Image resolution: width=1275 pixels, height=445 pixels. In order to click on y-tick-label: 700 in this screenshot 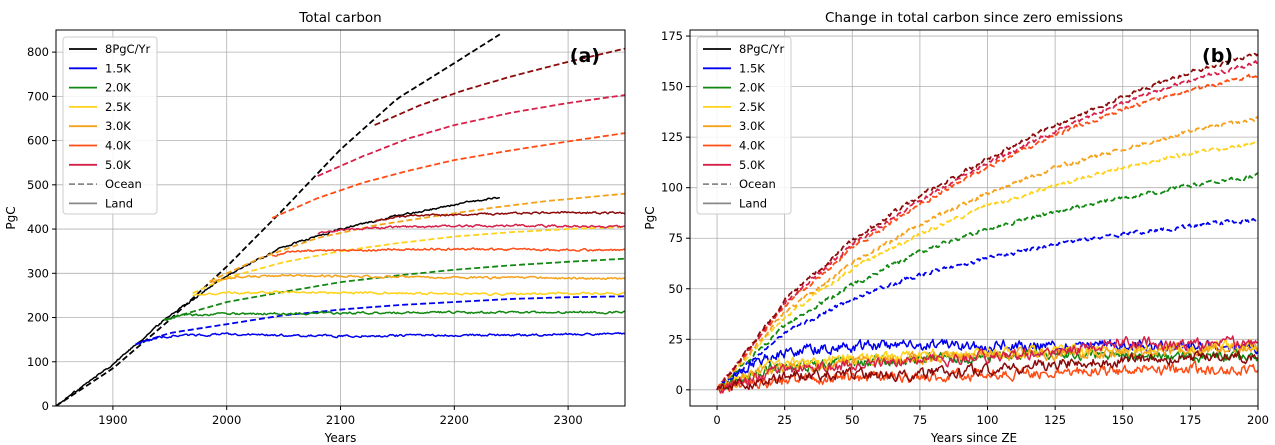, I will do `click(38, 96)`.